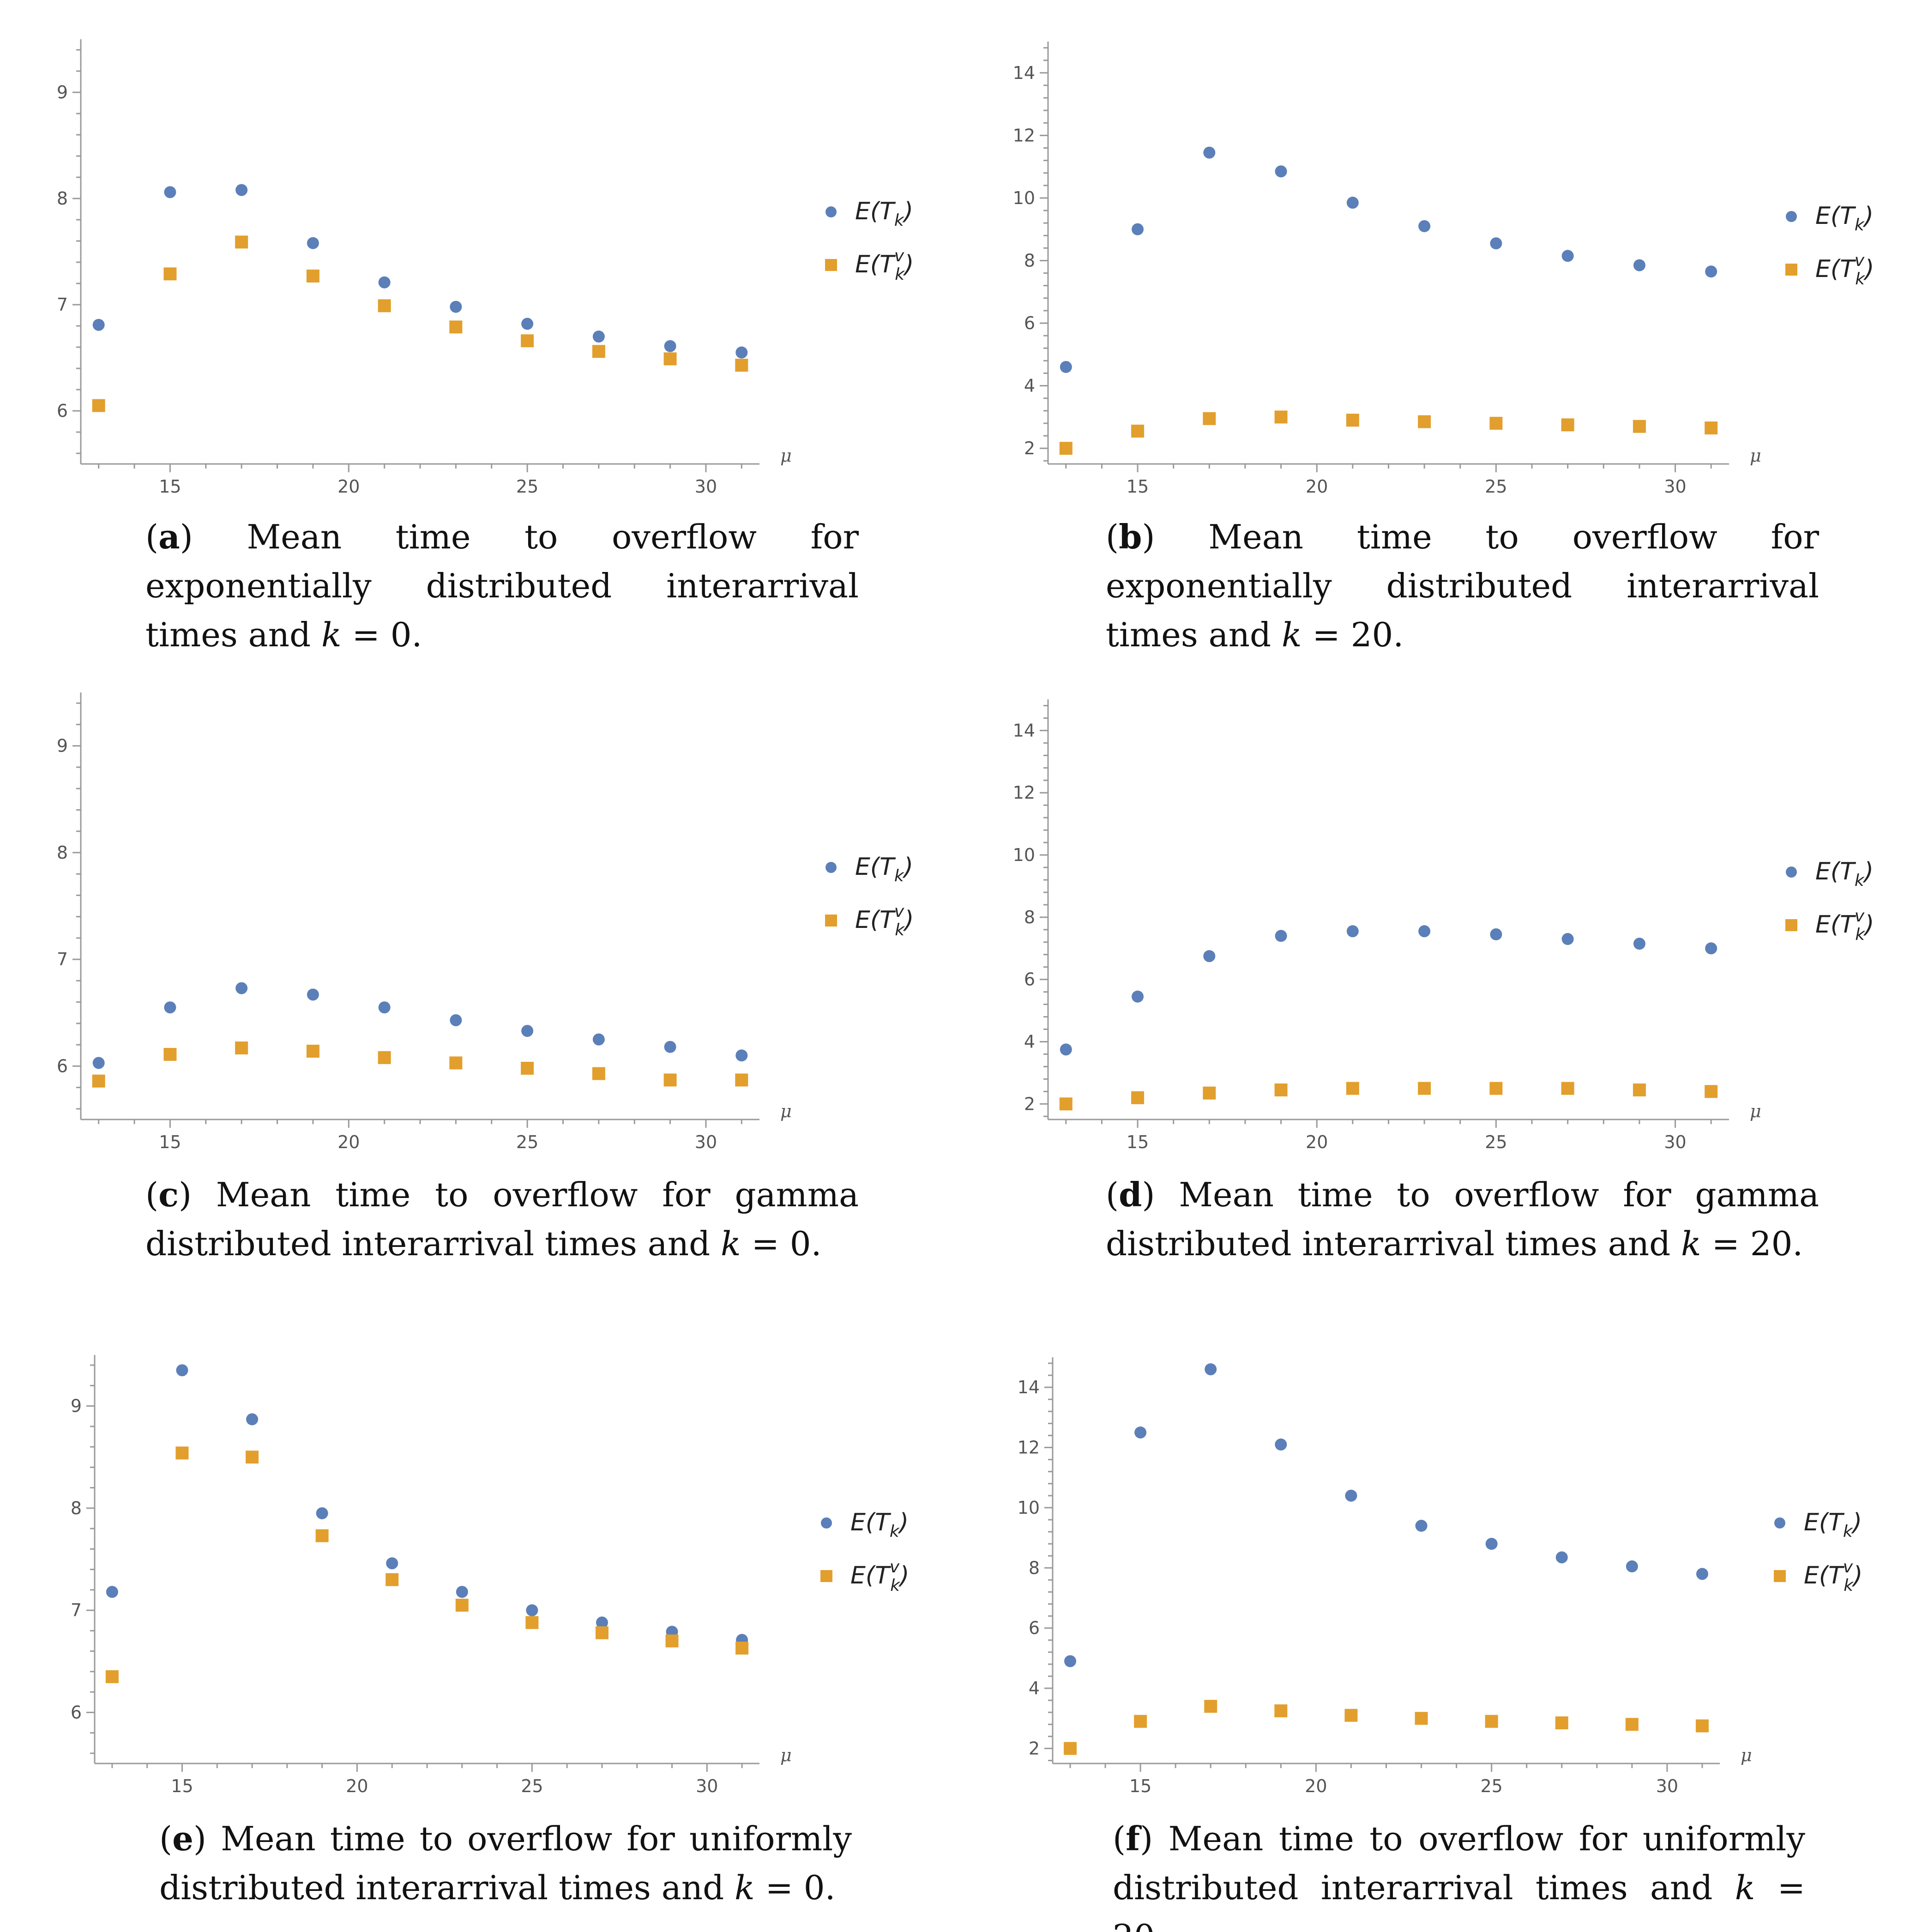 The image size is (1922, 1932). Describe the element at coordinates (76, 1610) in the screenshot. I see `y-tick-label: 7` at that location.